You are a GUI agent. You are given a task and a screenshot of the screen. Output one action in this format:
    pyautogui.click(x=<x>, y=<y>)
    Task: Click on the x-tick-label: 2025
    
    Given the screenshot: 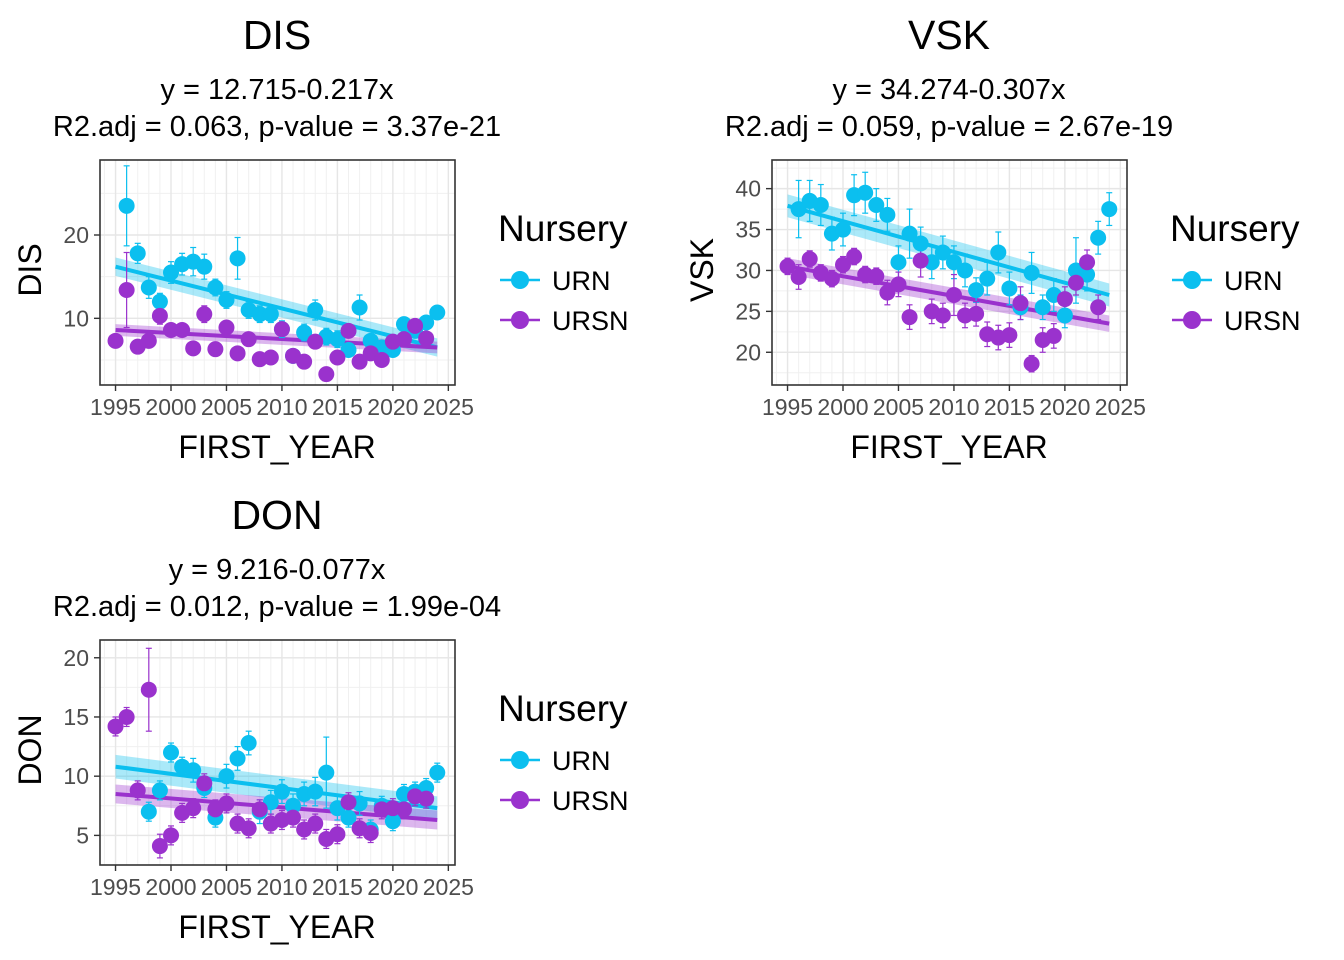 What is the action you would take?
    pyautogui.click(x=1120, y=407)
    